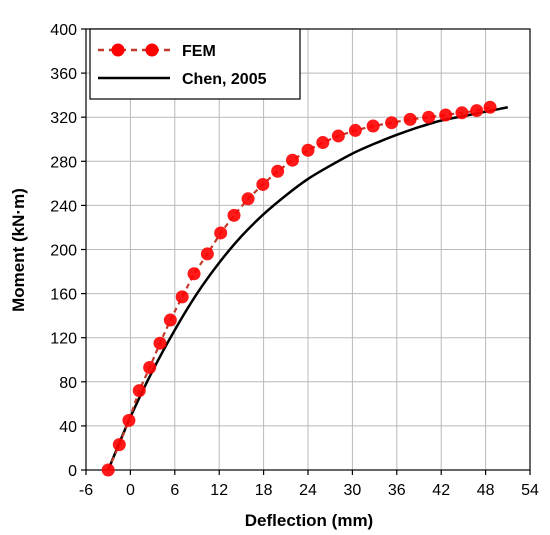 This screenshot has height=535, width=550. I want to click on y-tick-label: 80, so click(68, 383).